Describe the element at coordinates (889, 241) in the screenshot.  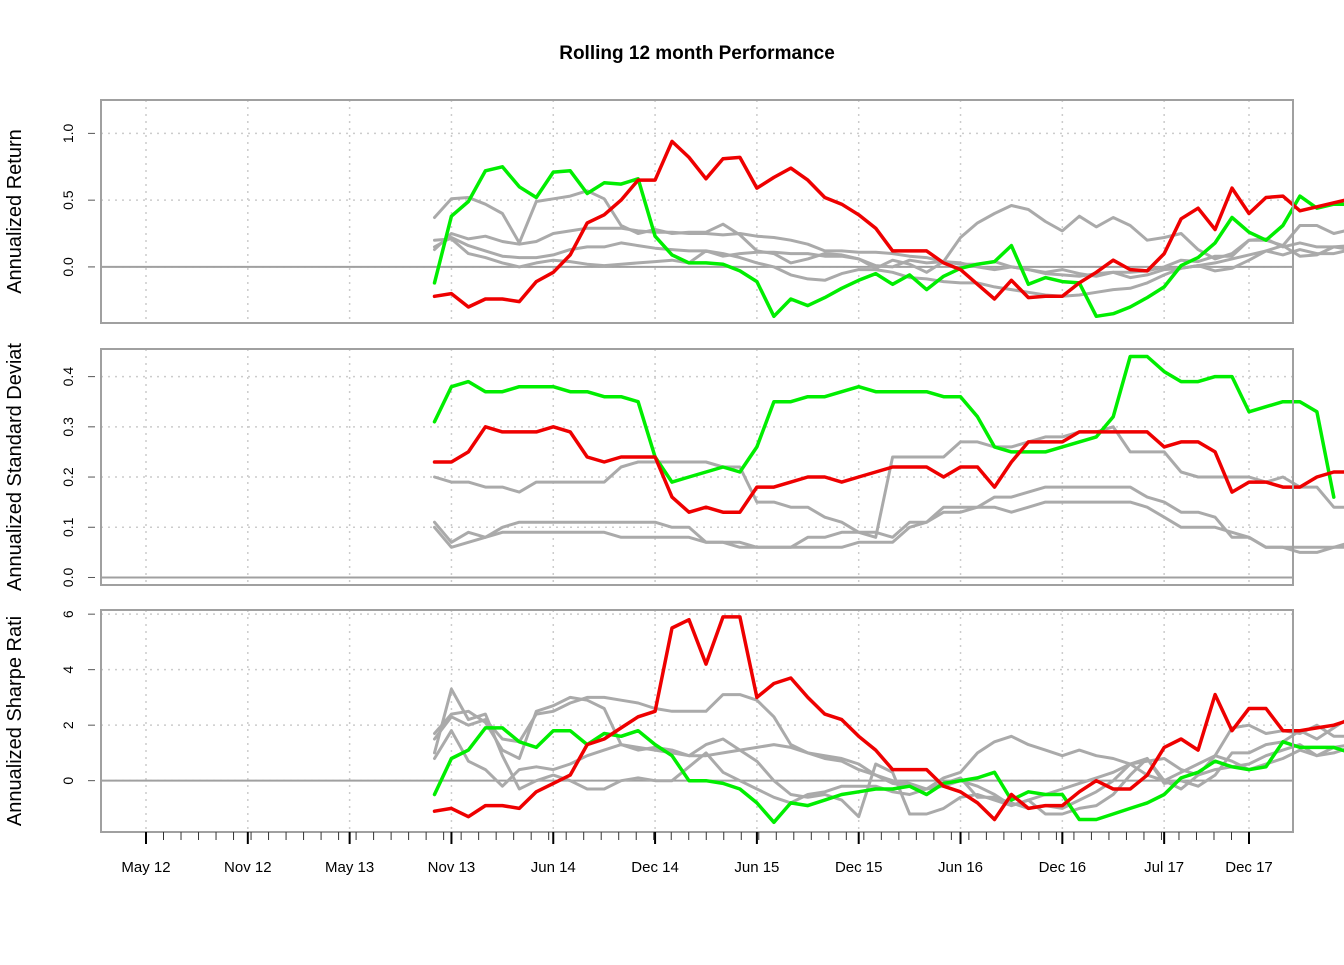
I see `series-line-highlight_a` at that location.